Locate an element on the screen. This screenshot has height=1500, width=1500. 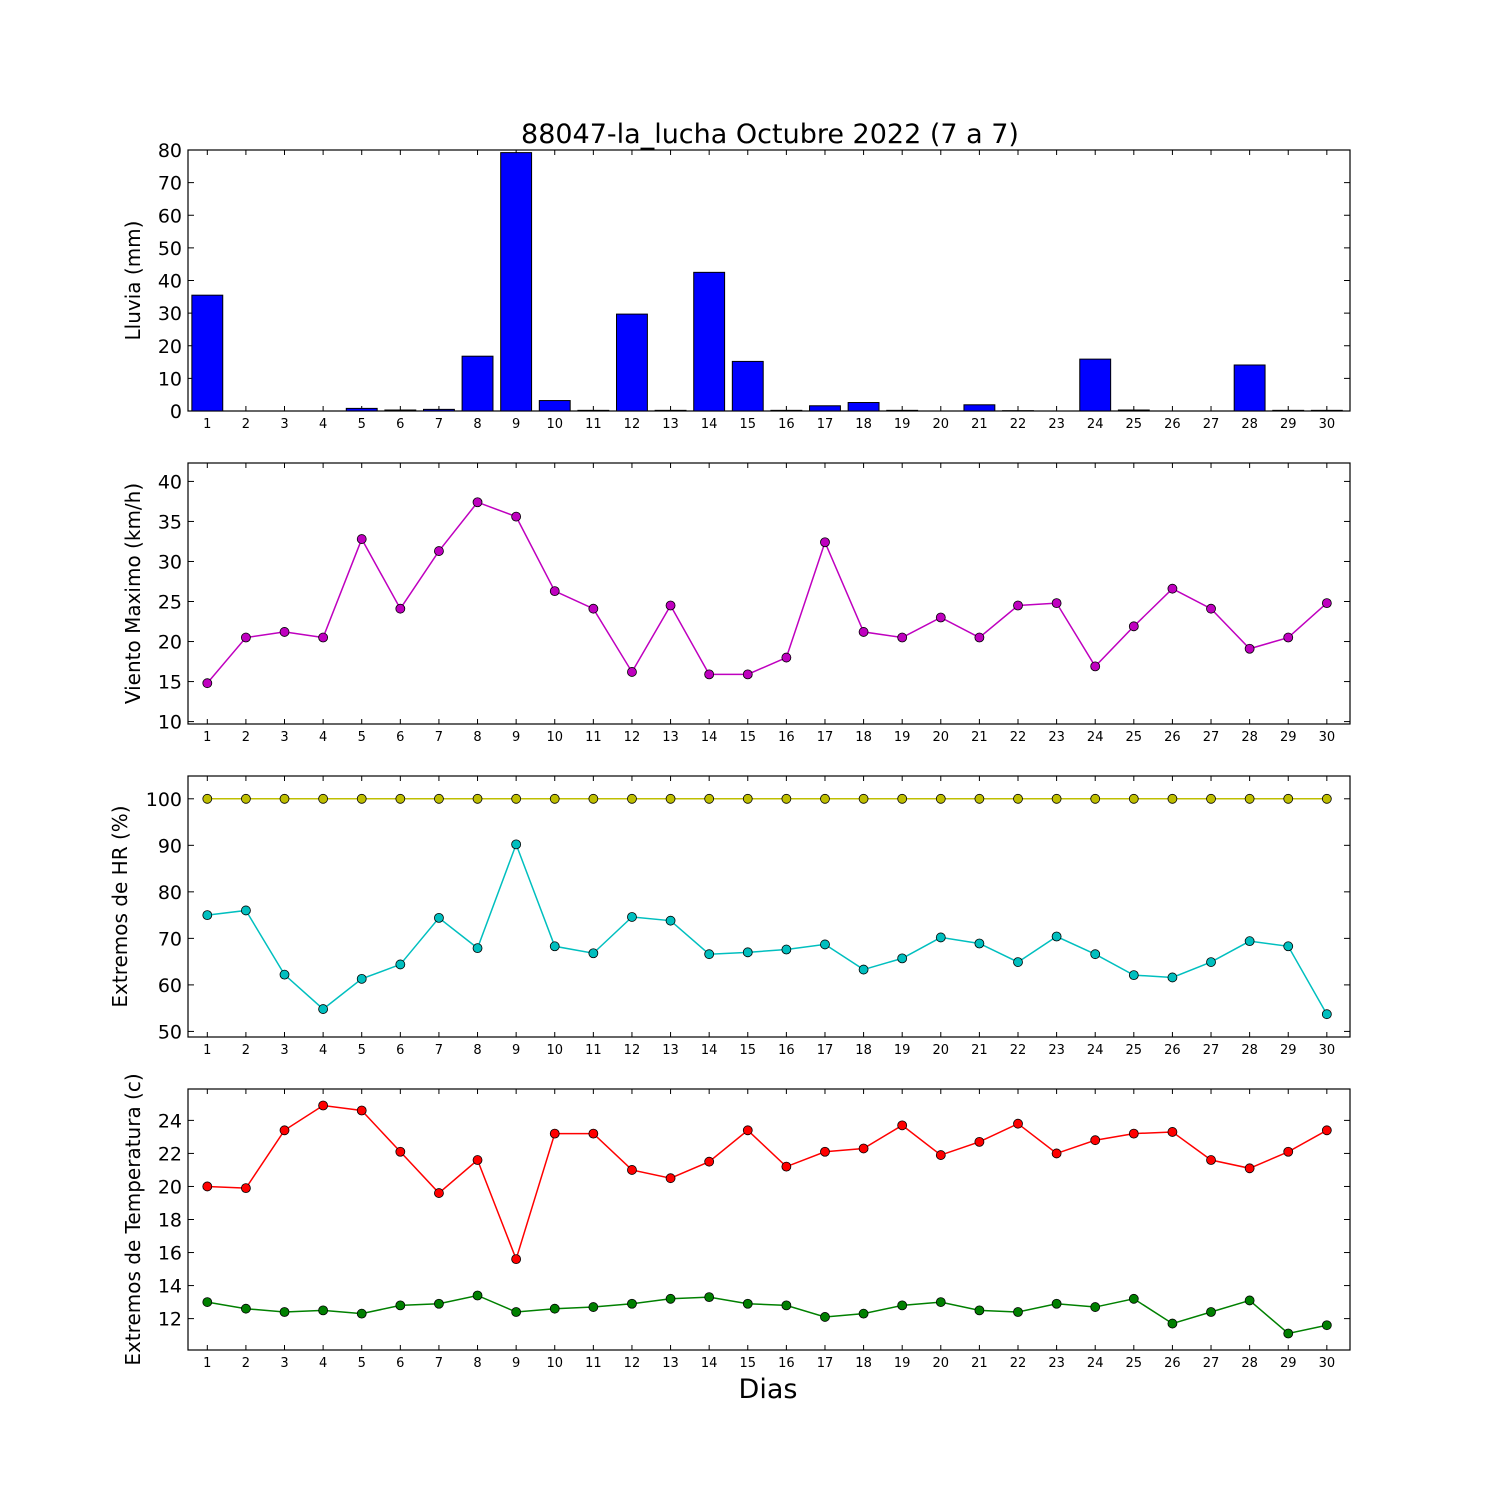
y-tick-label: 100 is located at coordinates (164, 800).